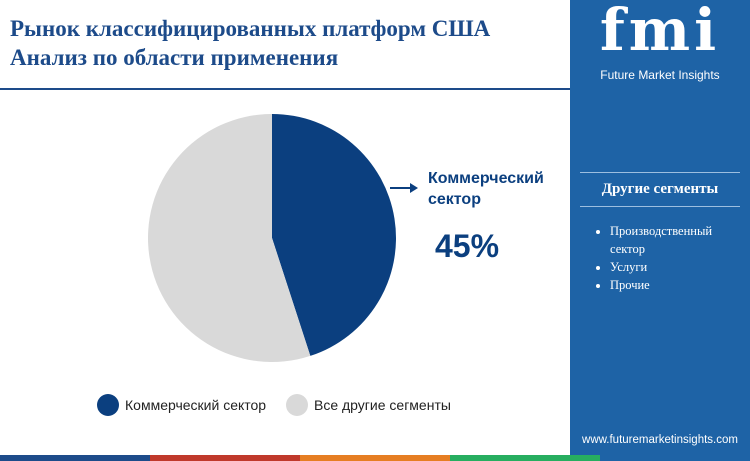 The height and width of the screenshot is (461, 750). What do you see at coordinates (174, 57) in the screenshot?
I see `chart-subtitle: Анализ по области применения` at bounding box center [174, 57].